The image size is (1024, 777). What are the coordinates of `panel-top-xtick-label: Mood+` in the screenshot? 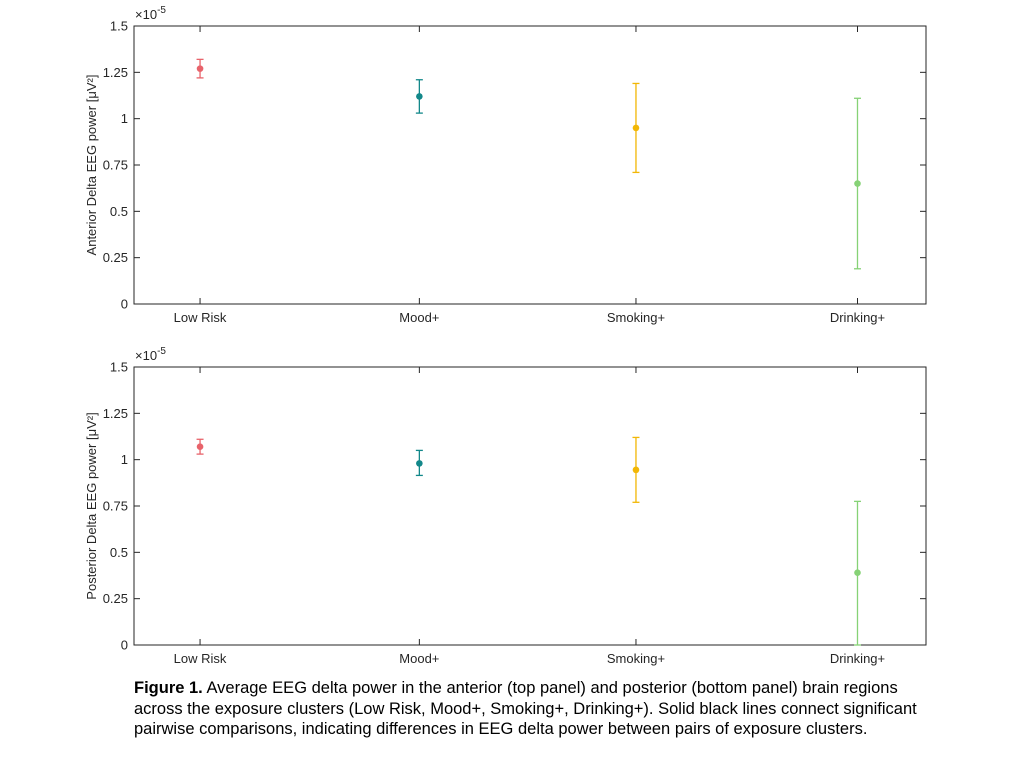 It's located at (419, 317).